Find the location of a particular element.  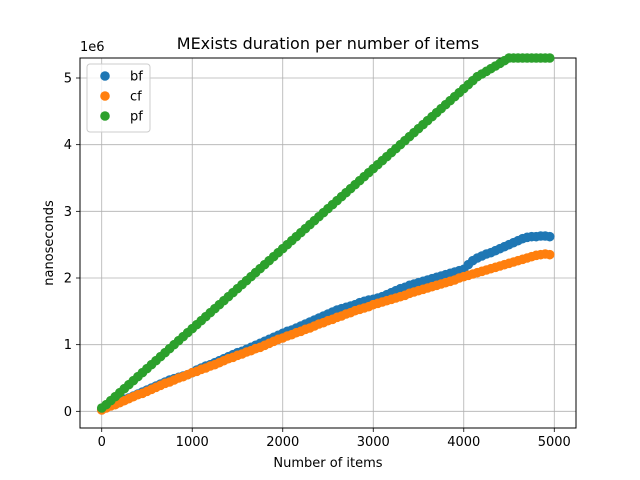

legend-marker-pf is located at coordinates (105, 116).